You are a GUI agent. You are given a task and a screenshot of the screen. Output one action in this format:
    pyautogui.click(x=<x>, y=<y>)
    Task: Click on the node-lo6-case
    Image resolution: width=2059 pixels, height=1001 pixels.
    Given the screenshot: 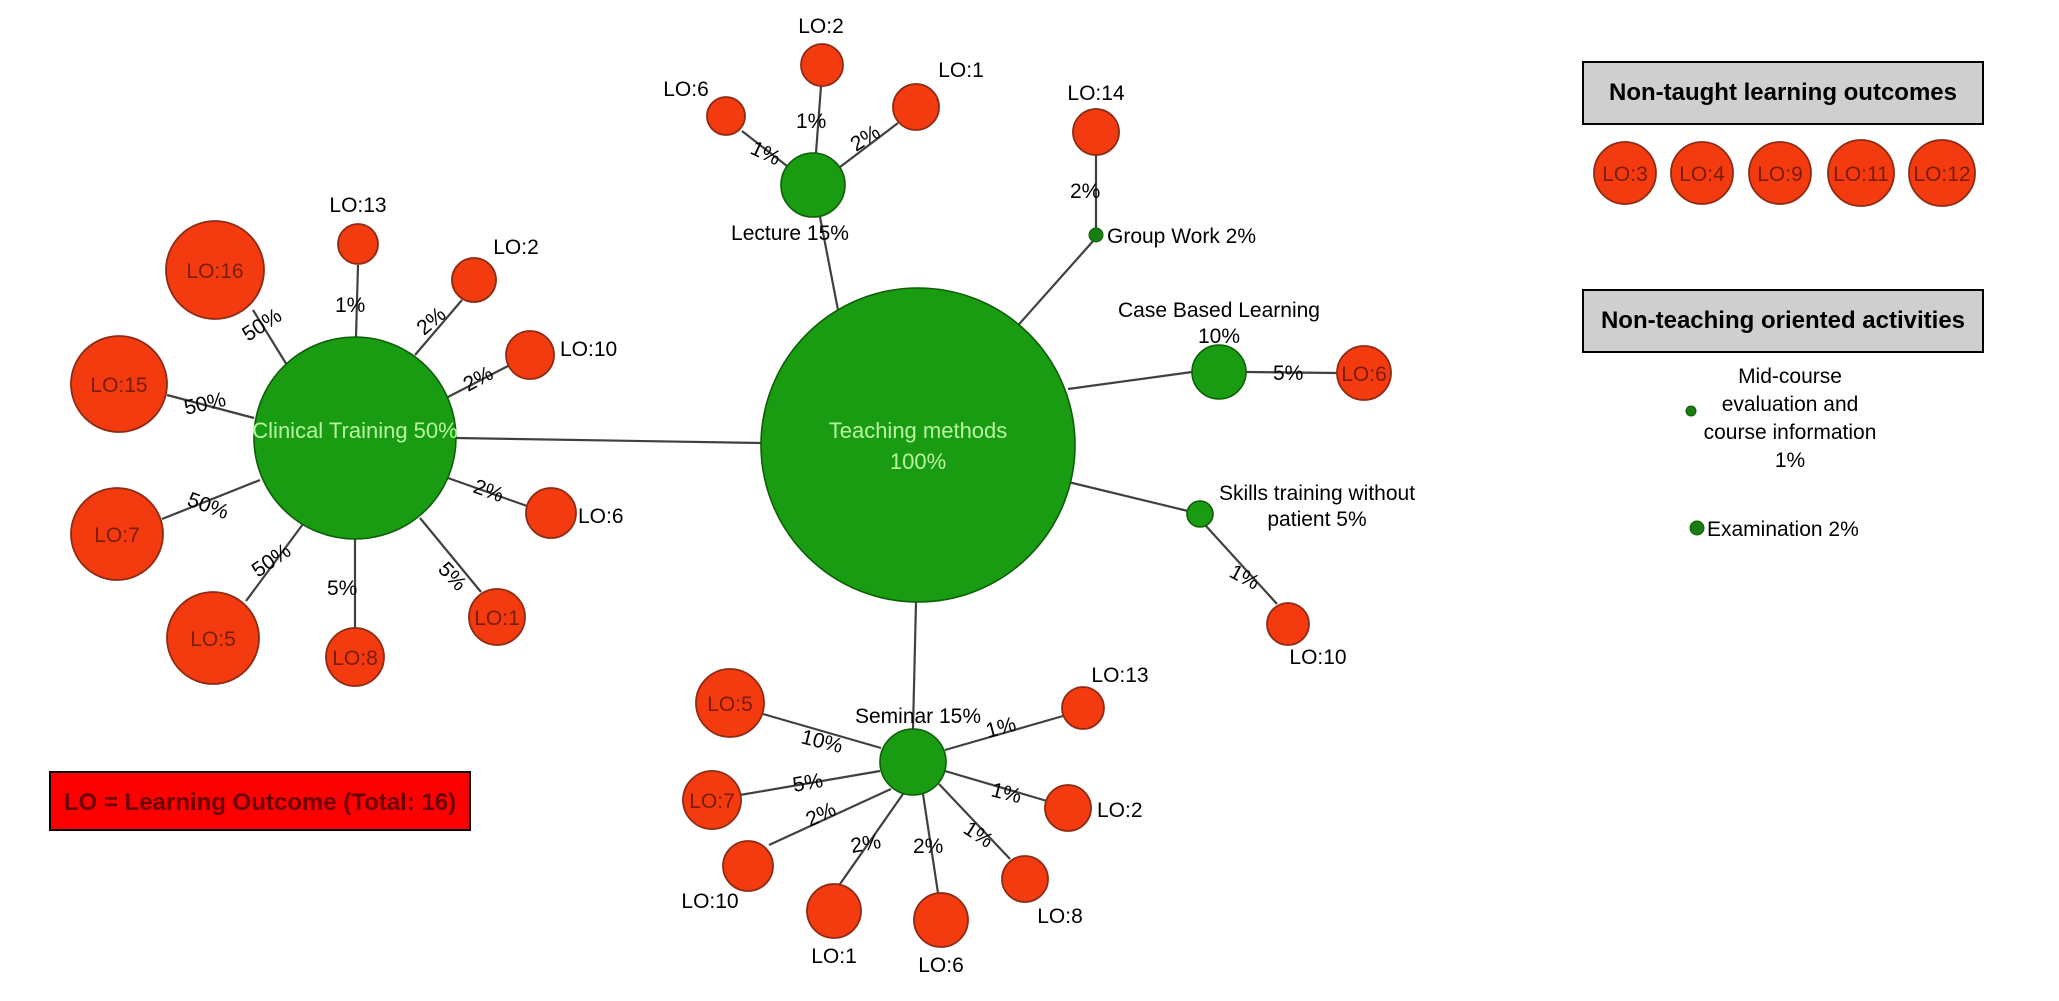 What is the action you would take?
    pyautogui.click(x=1364, y=373)
    